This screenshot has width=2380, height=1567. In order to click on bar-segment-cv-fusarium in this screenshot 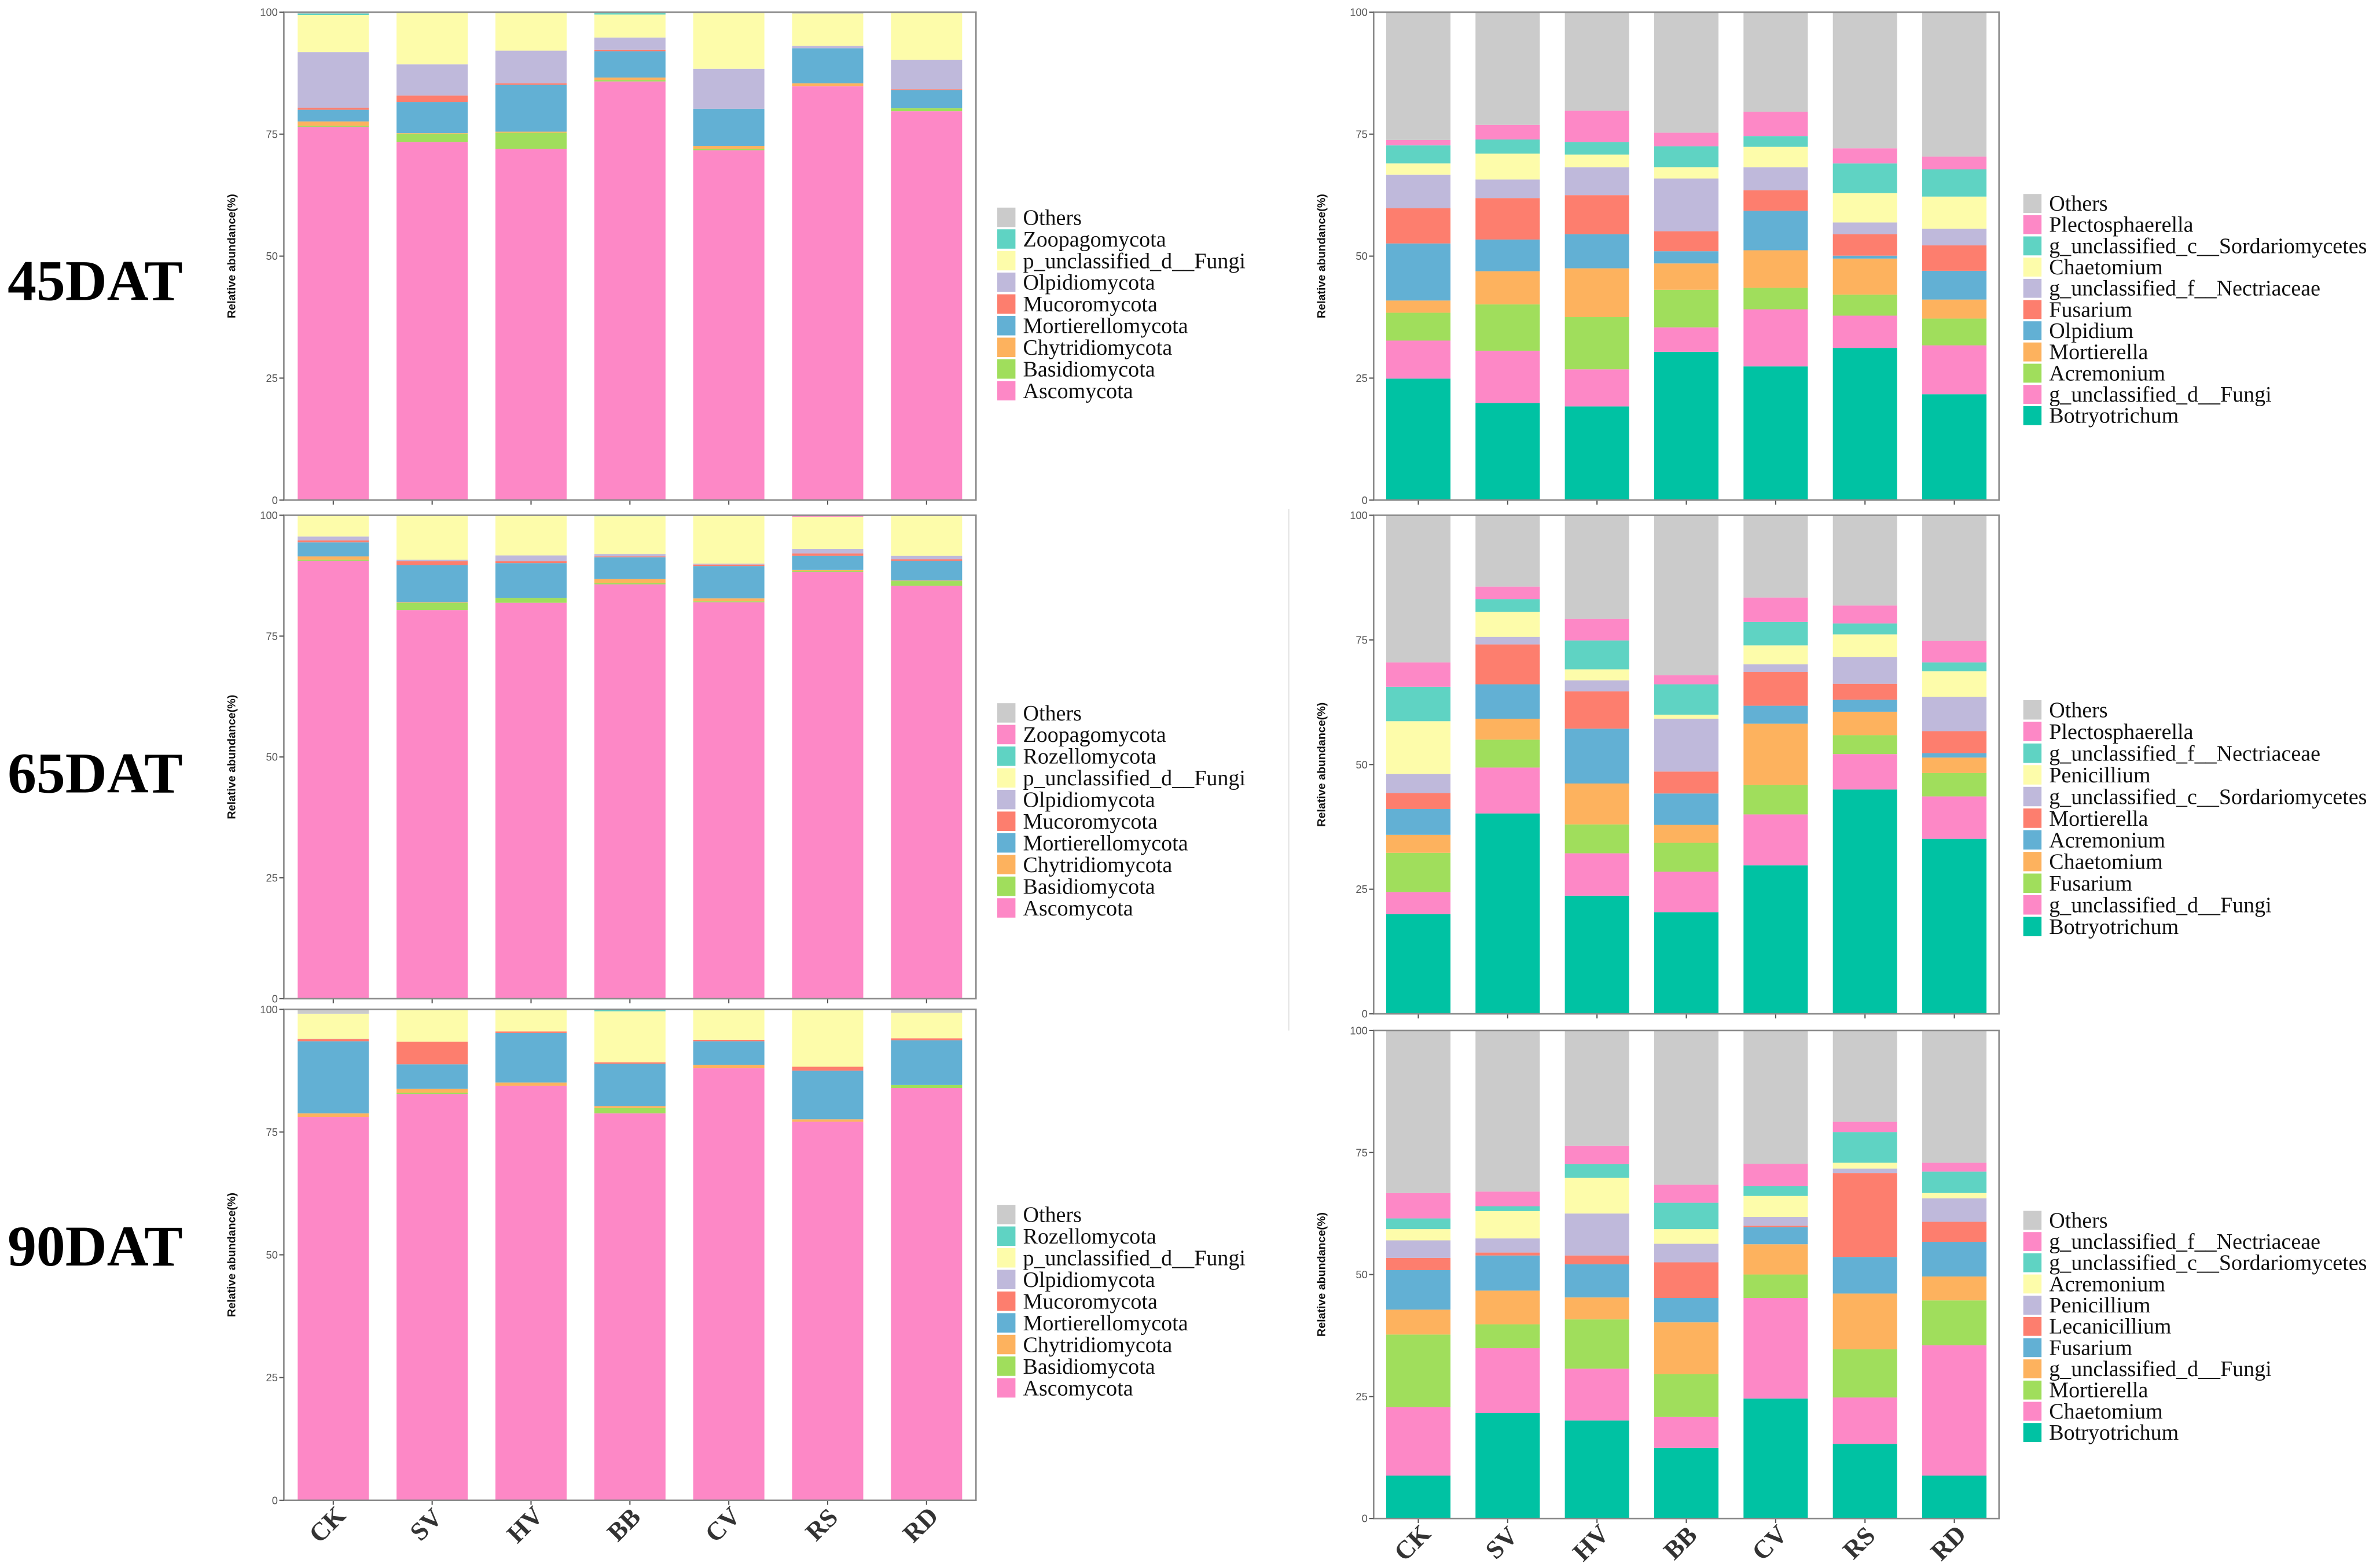, I will do `click(1776, 200)`.